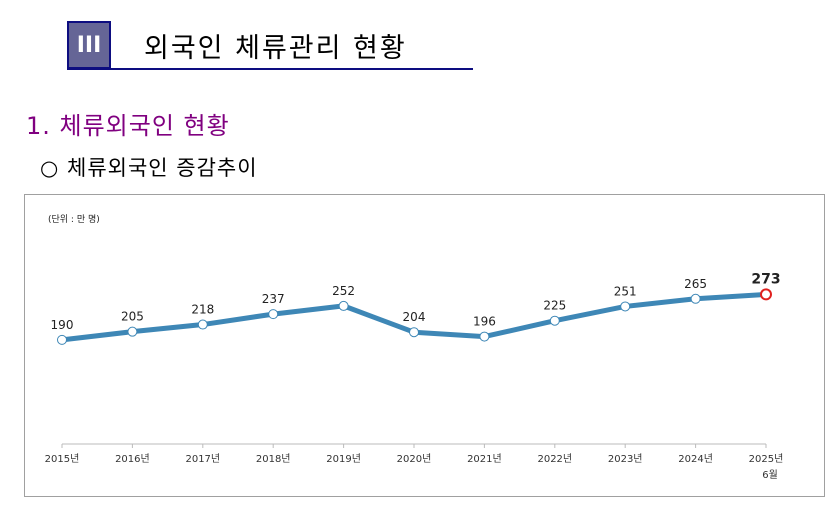 The width and height of the screenshot is (833, 510). Describe the element at coordinates (343, 291) in the screenshot. I see `data-label: 252` at that location.